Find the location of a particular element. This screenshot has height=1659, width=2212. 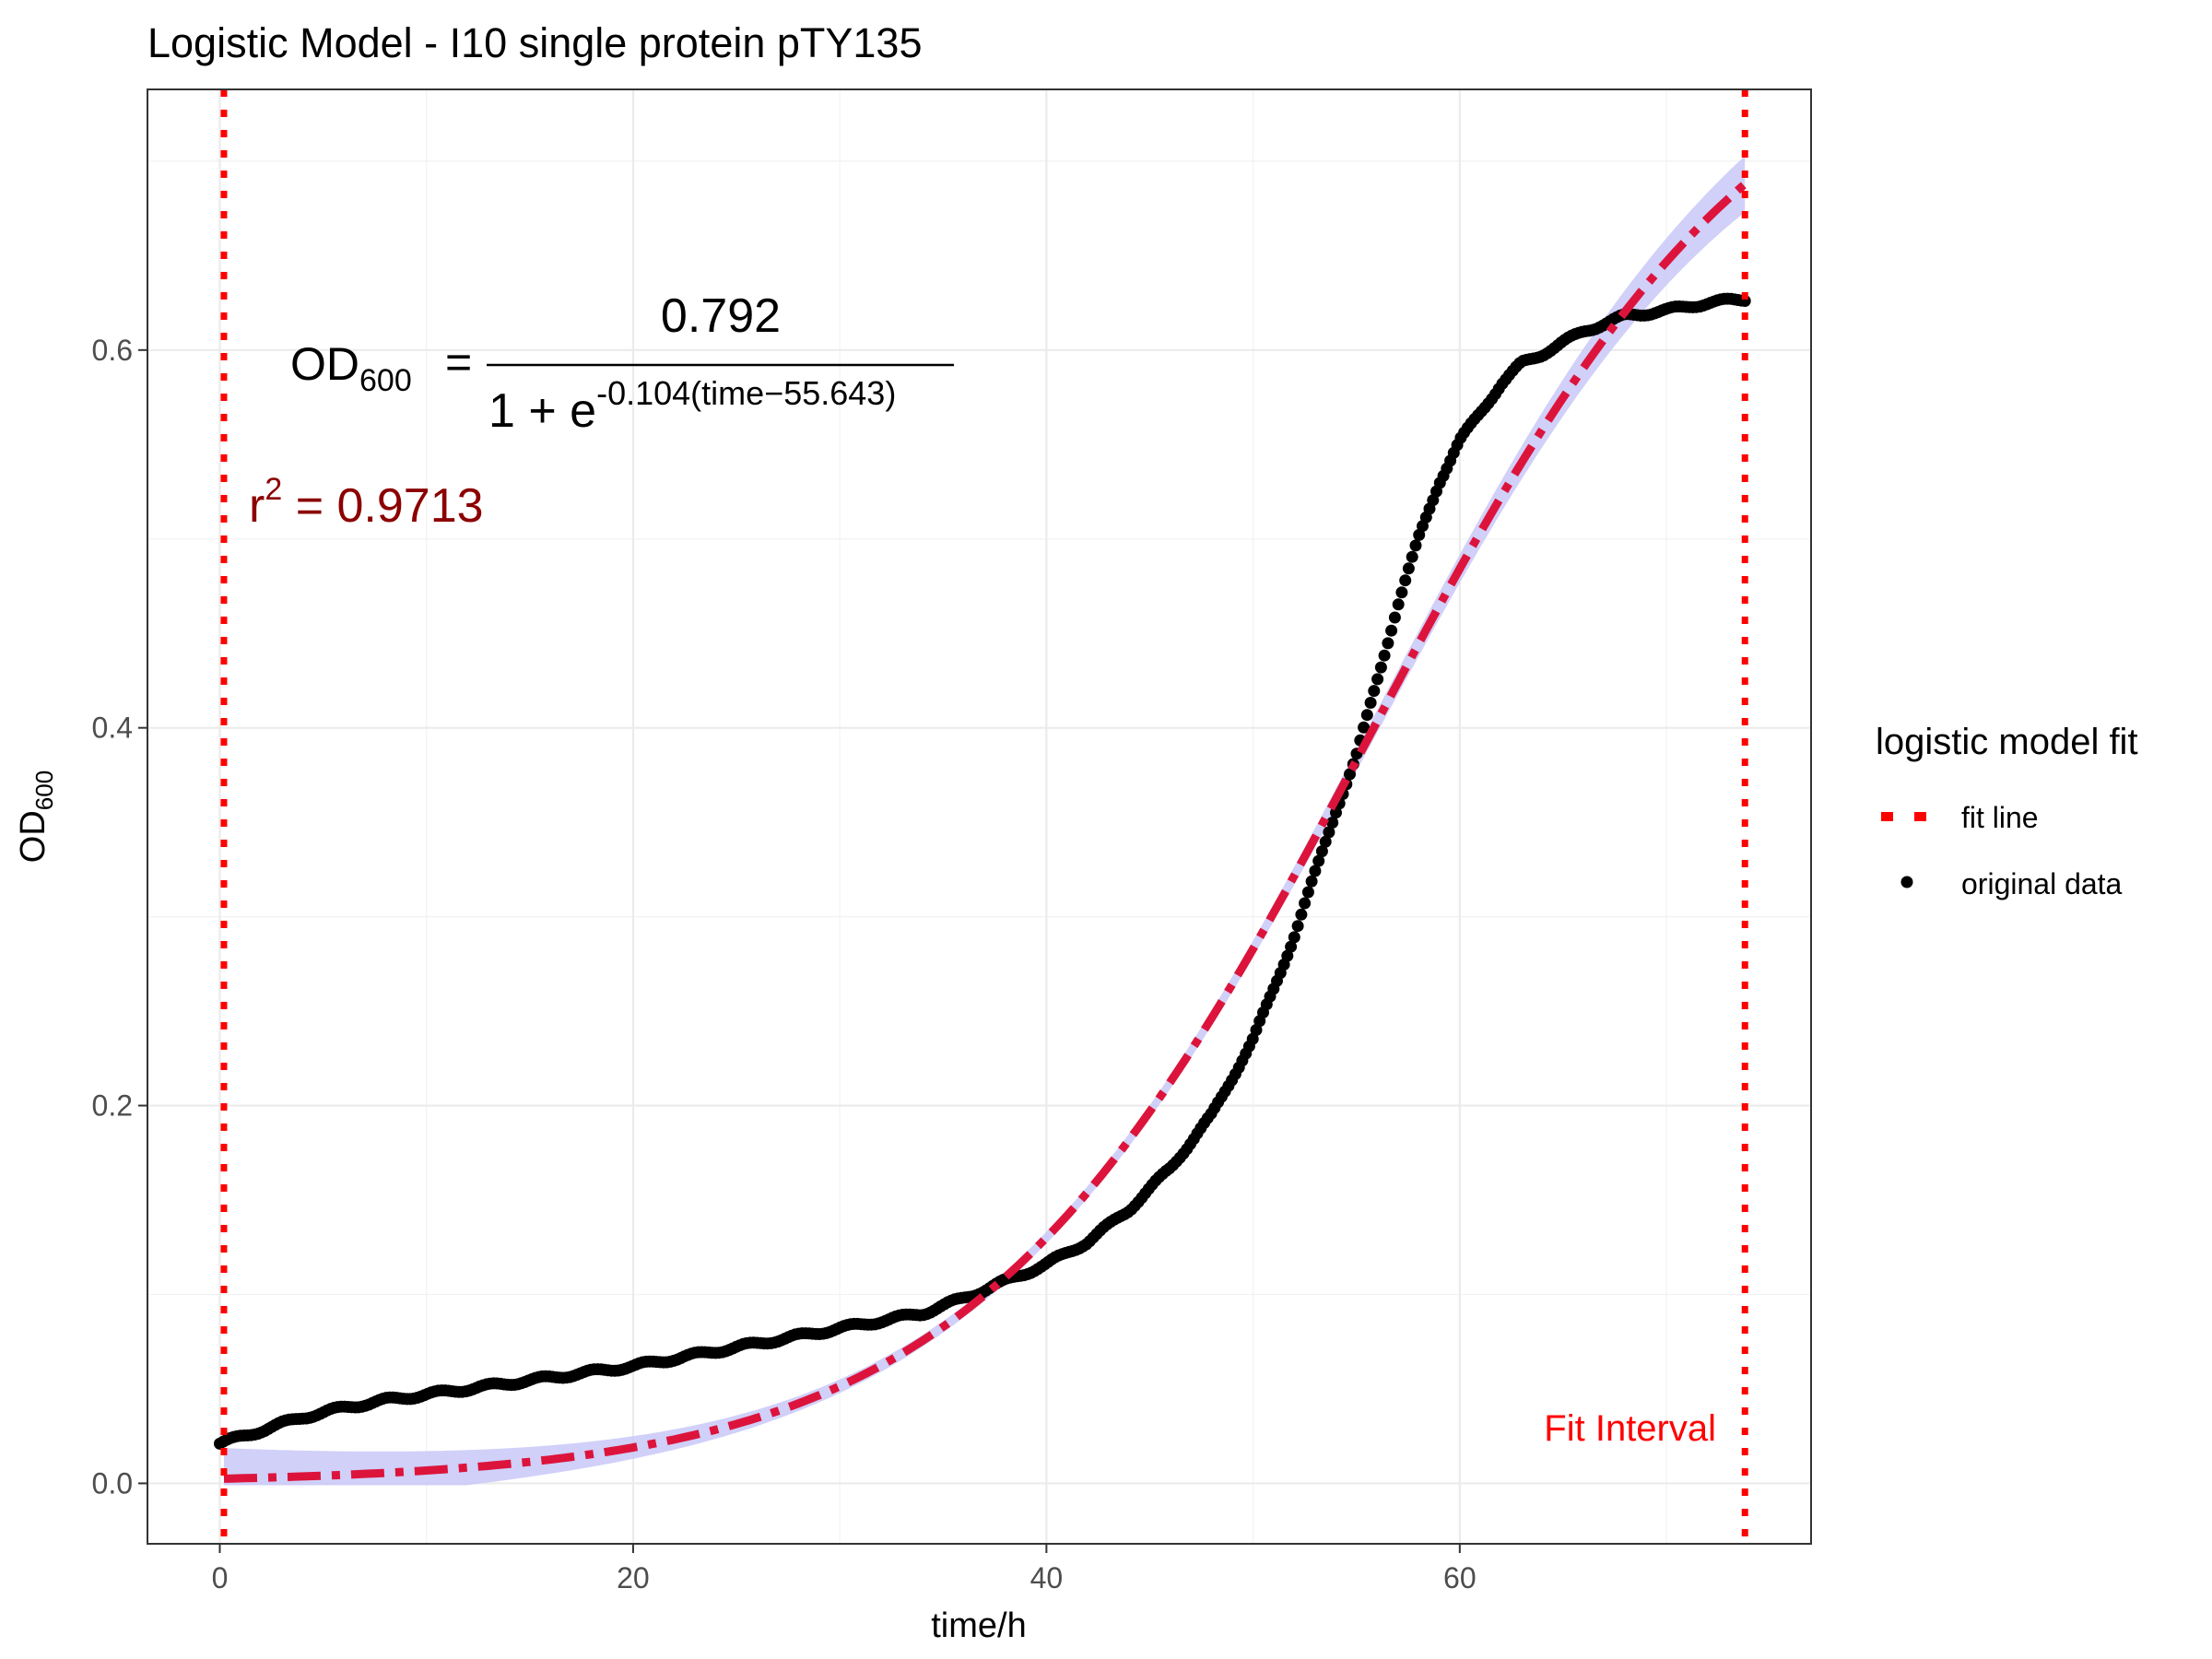

r-squared-label: r is located at coordinates (257, 506).